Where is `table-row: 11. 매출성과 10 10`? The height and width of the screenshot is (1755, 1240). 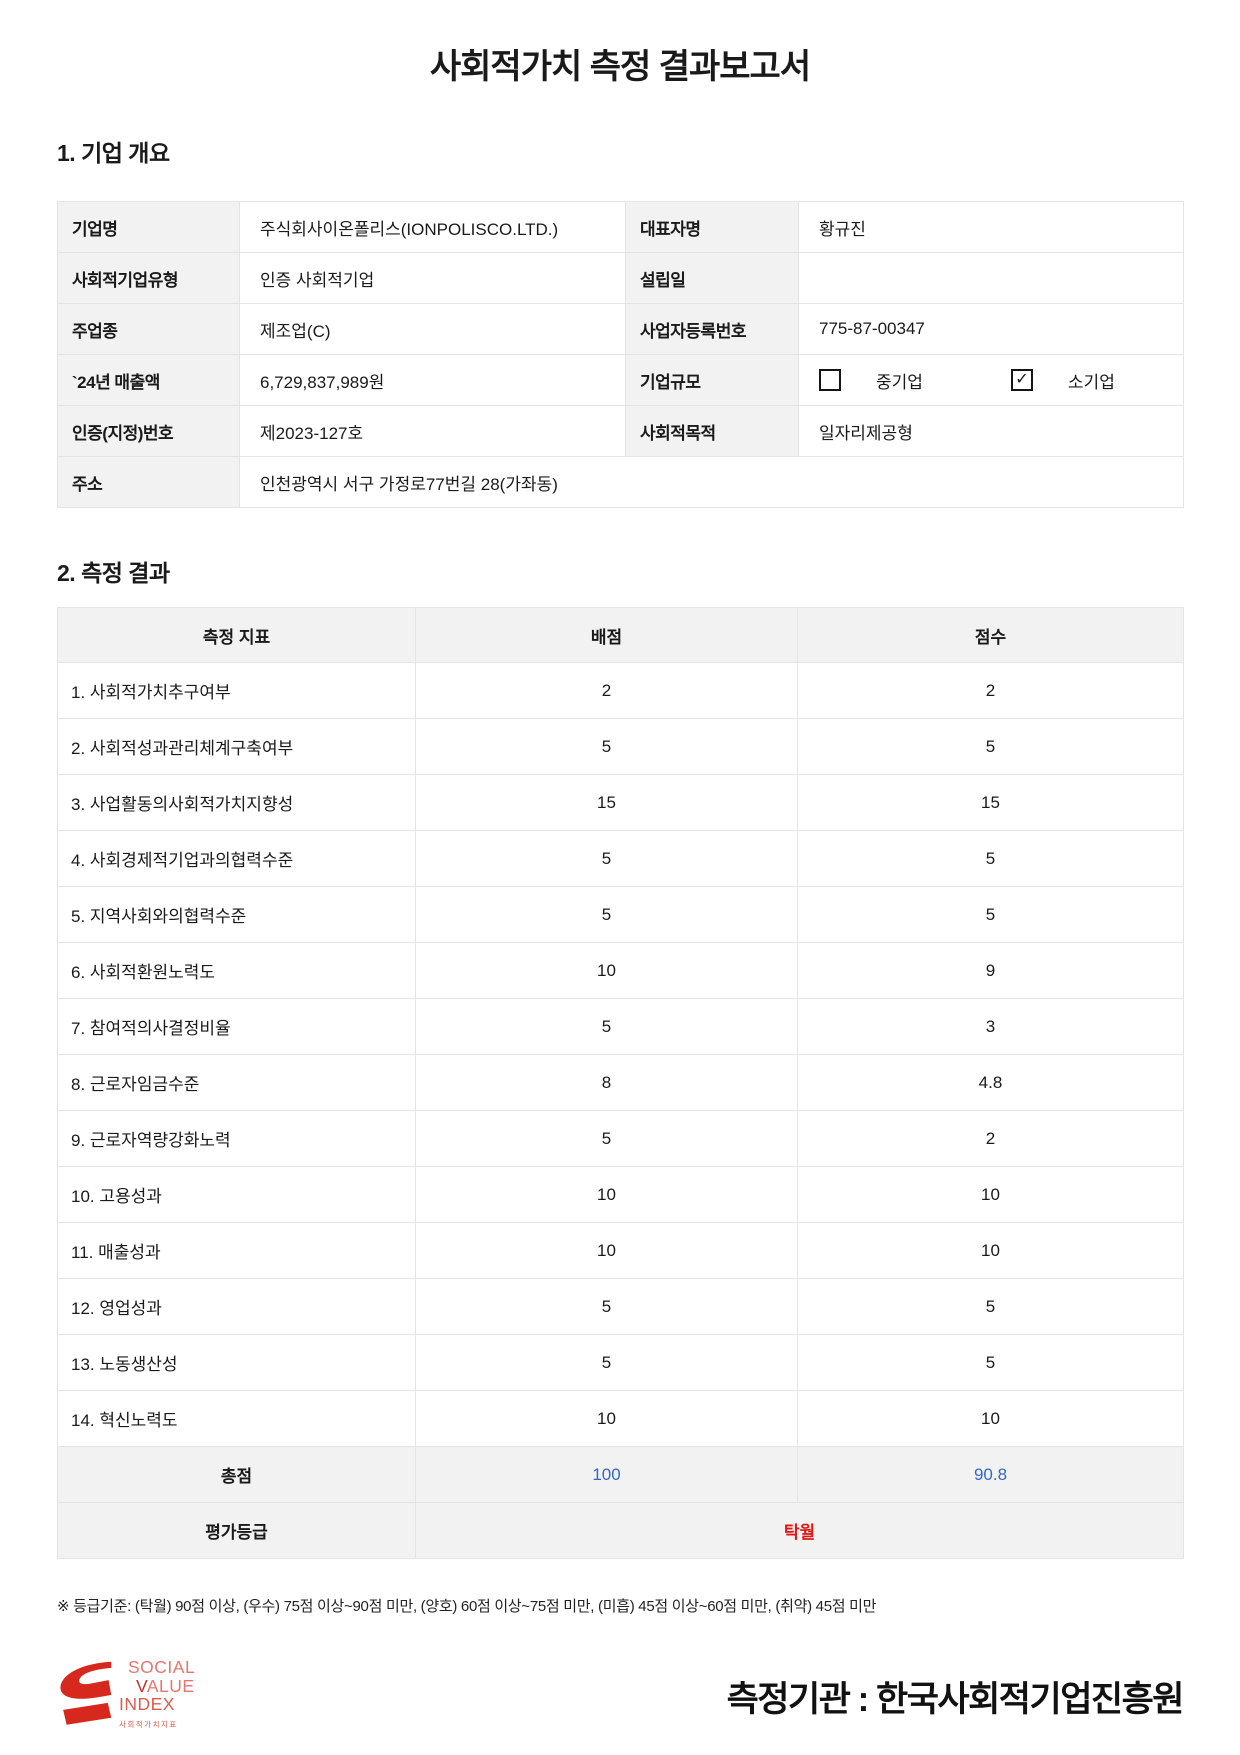 table-row: 11. 매출성과 10 10 is located at coordinates (620, 1250).